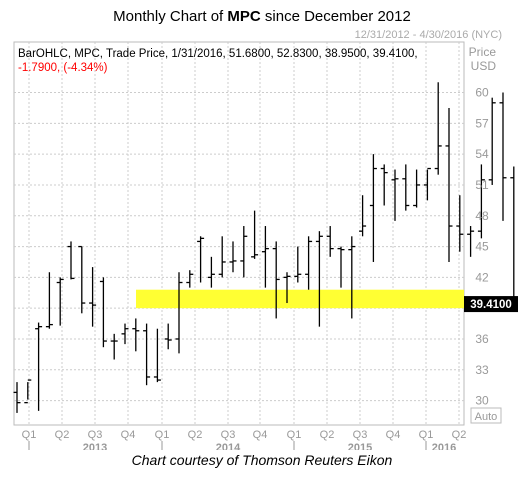 Image resolution: width=524 pixels, height=477 pixels. What do you see at coordinates (482, 154) in the screenshot?
I see `y-tick-label: 54` at bounding box center [482, 154].